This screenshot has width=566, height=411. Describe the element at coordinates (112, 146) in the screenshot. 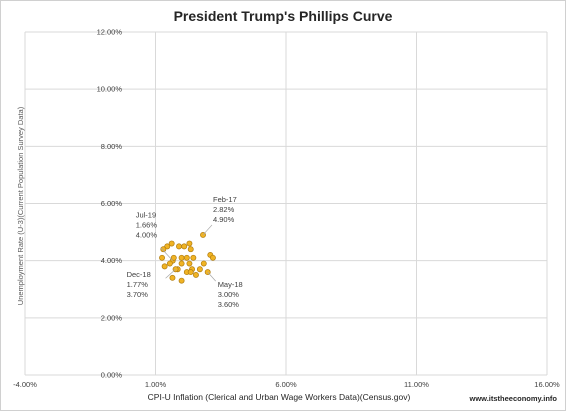

I see `y-tick-label: 8.00%` at that location.